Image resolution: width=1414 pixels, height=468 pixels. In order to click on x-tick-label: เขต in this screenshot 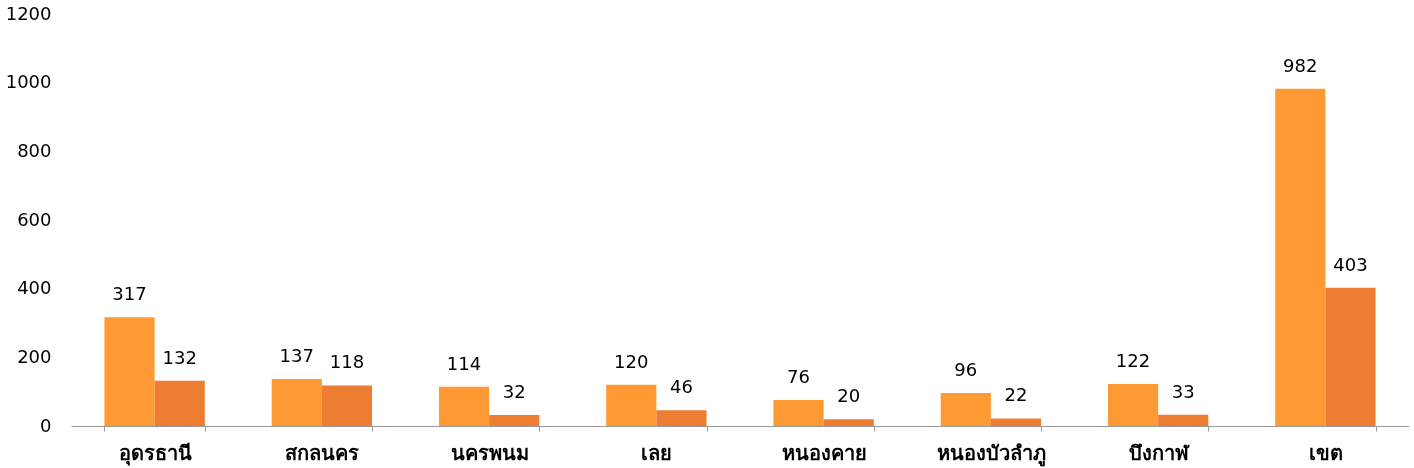, I will do `click(1325, 452)`.